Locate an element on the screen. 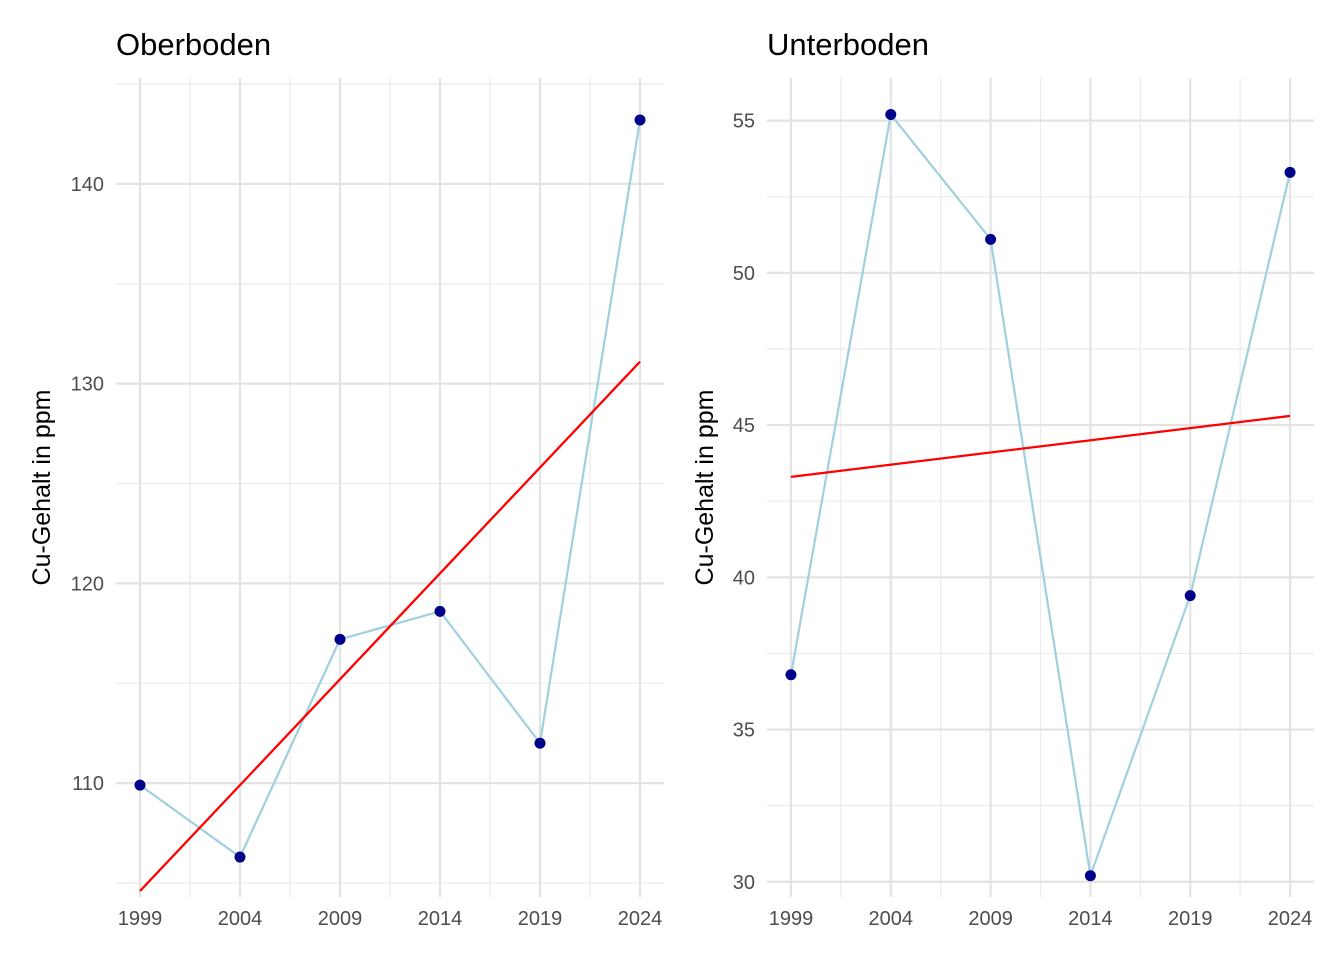  y-tick-label: 50 is located at coordinates (744, 274).